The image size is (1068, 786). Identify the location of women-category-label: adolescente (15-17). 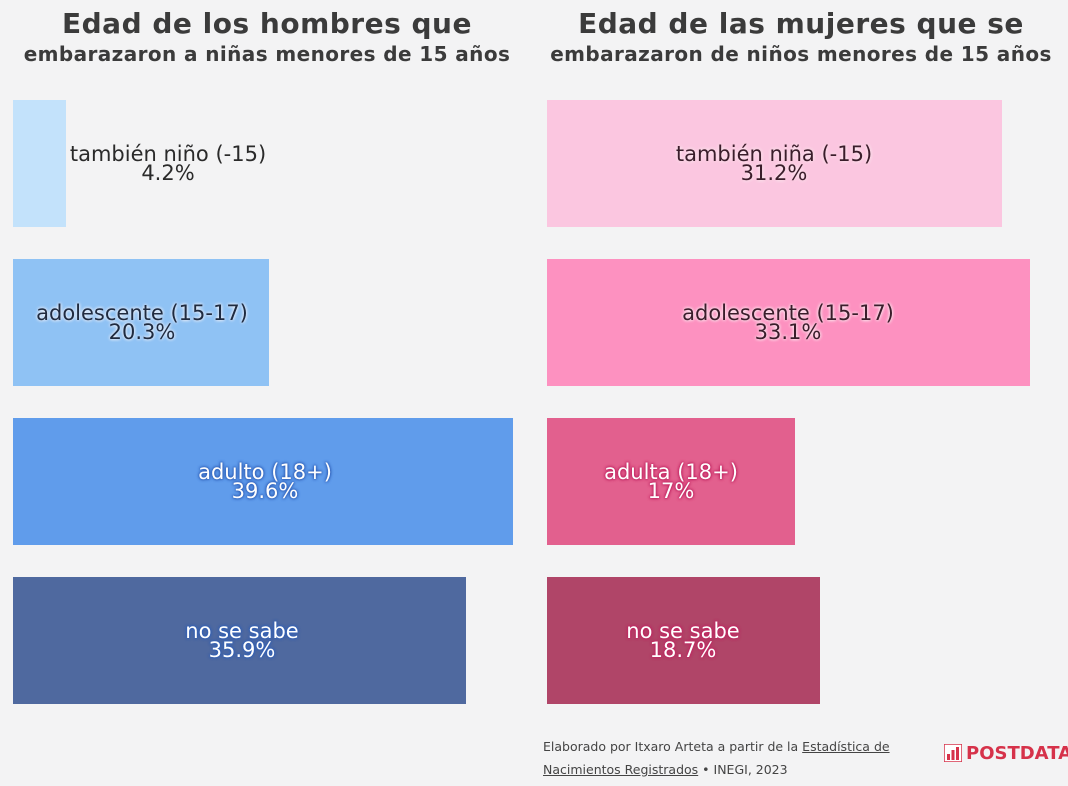
(788, 313).